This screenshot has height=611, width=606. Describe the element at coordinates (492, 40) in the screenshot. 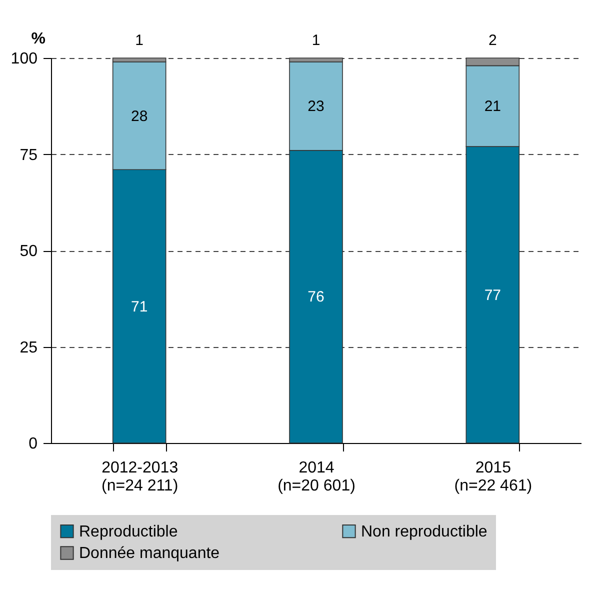

I see `data-label: 2` at that location.